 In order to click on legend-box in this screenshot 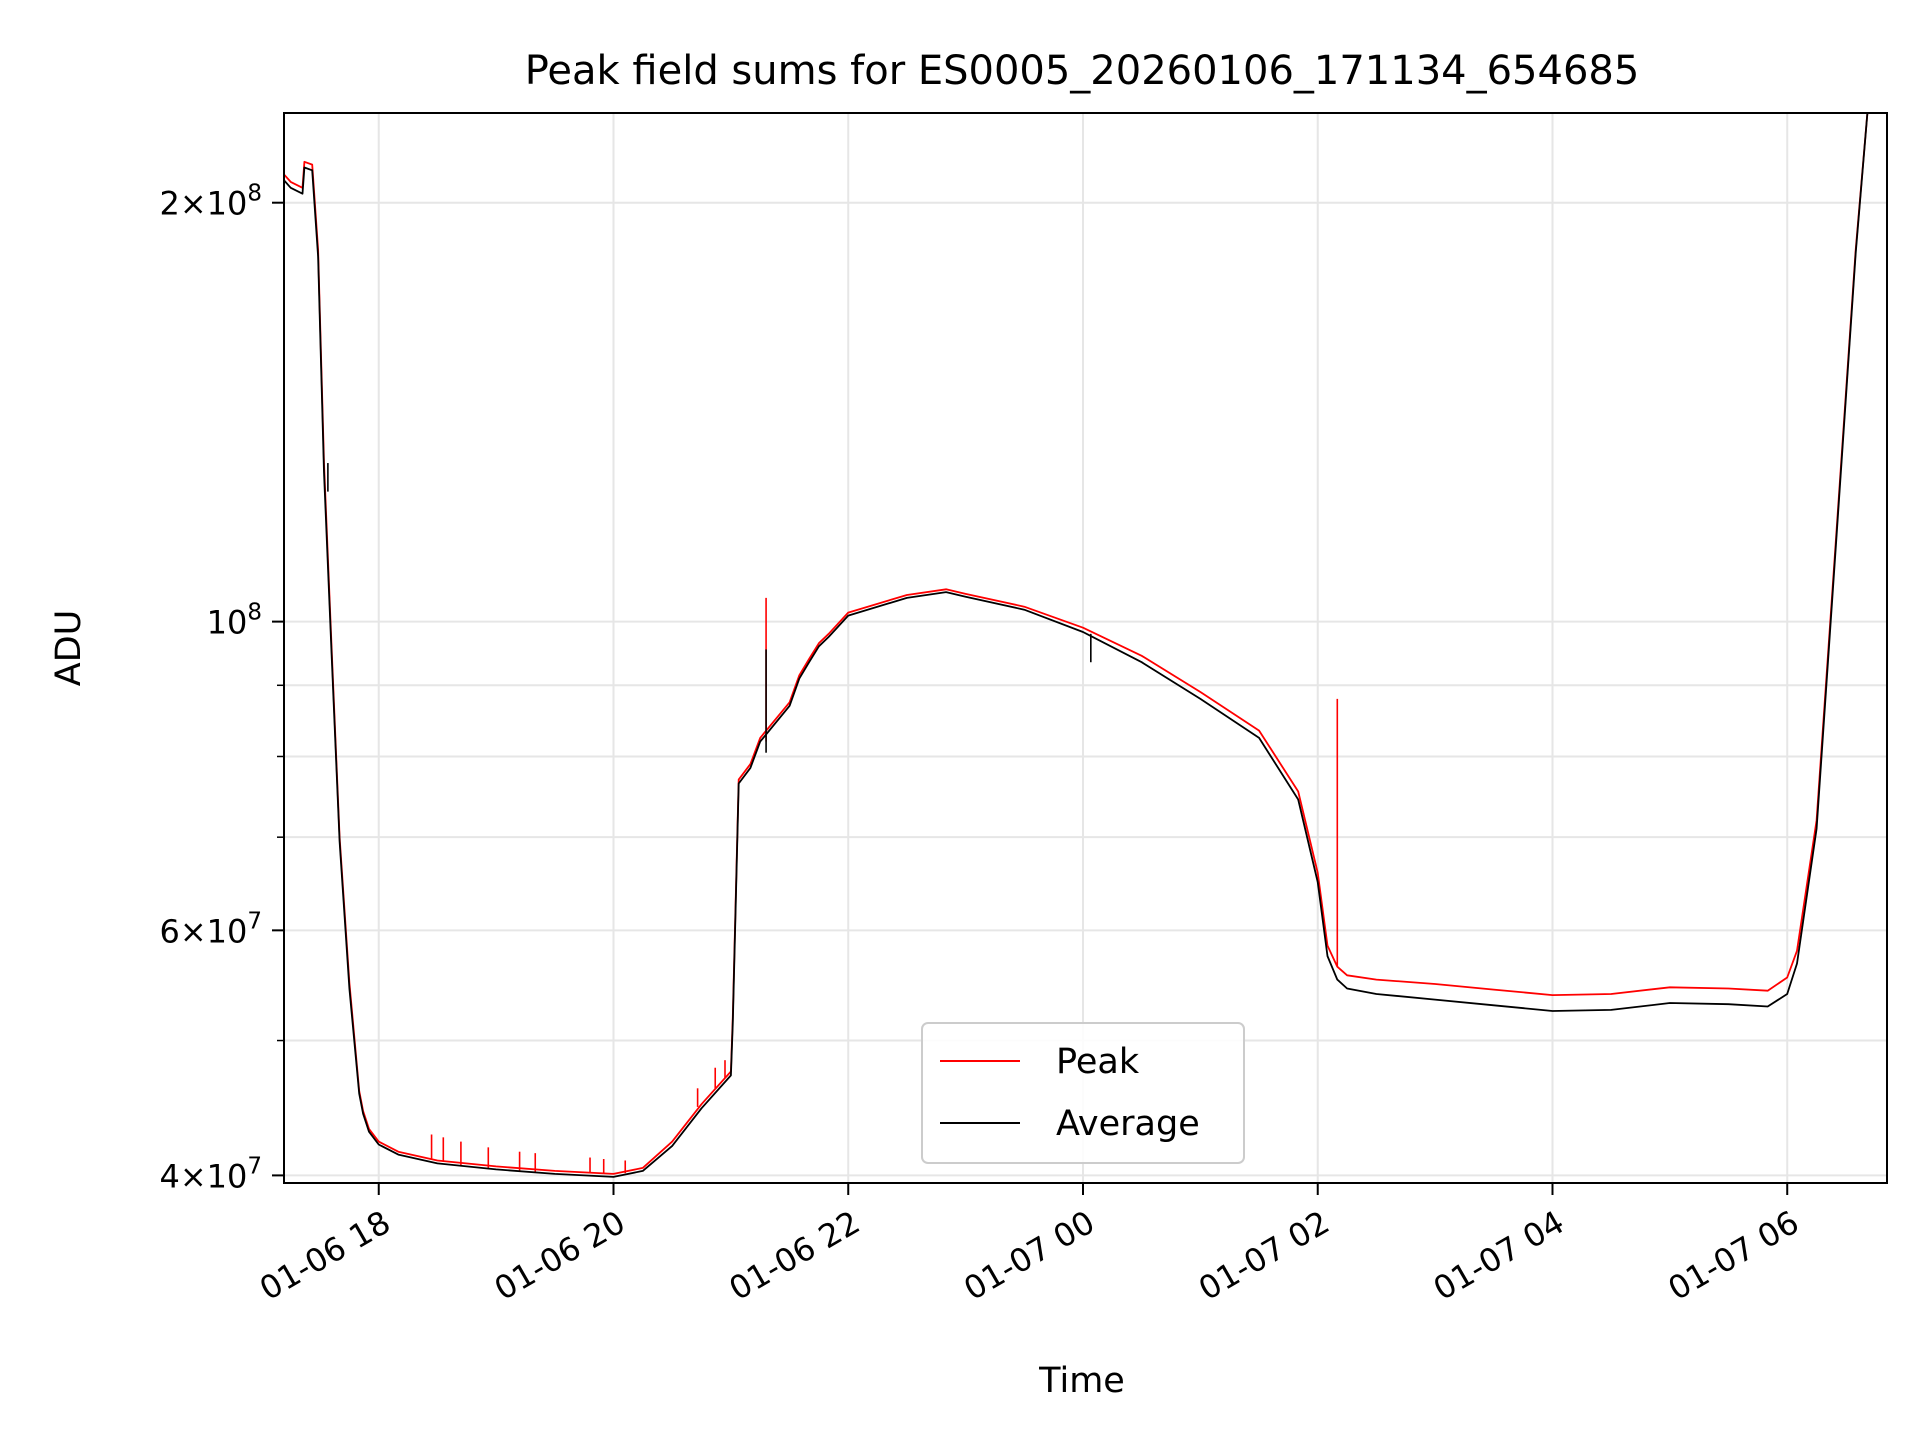, I will do `click(1083, 1093)`.